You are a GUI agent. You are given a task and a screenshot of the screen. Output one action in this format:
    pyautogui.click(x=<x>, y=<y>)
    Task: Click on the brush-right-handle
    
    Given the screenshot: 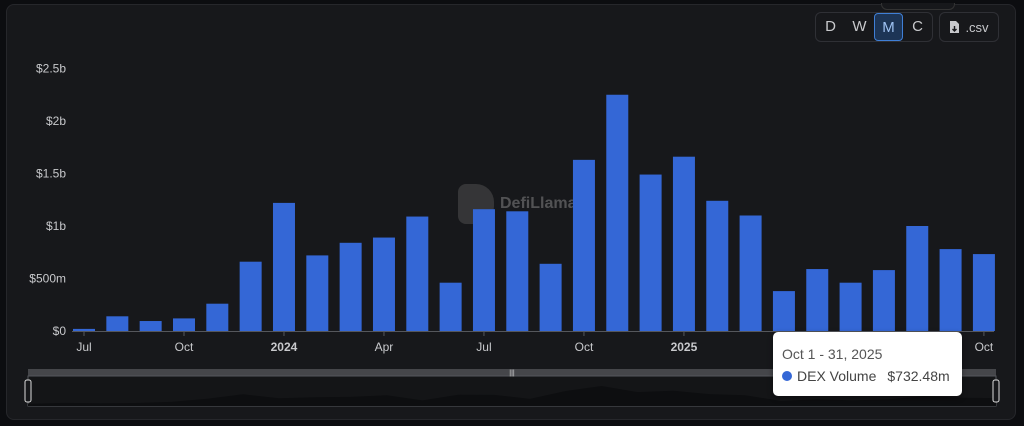 What is the action you would take?
    pyautogui.click(x=996, y=391)
    